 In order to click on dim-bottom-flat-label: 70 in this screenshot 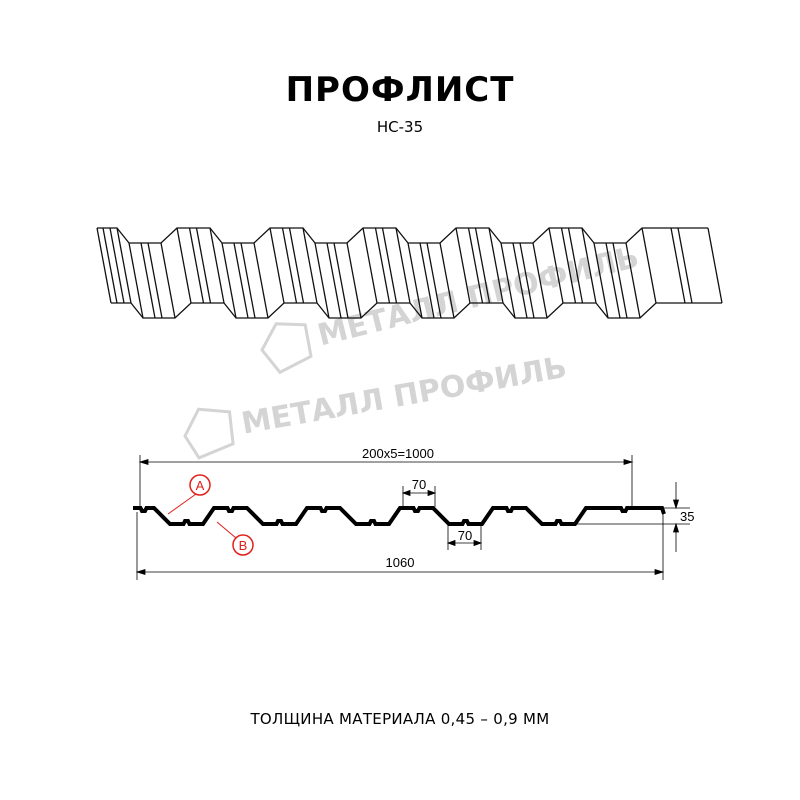, I will do `click(465, 535)`.